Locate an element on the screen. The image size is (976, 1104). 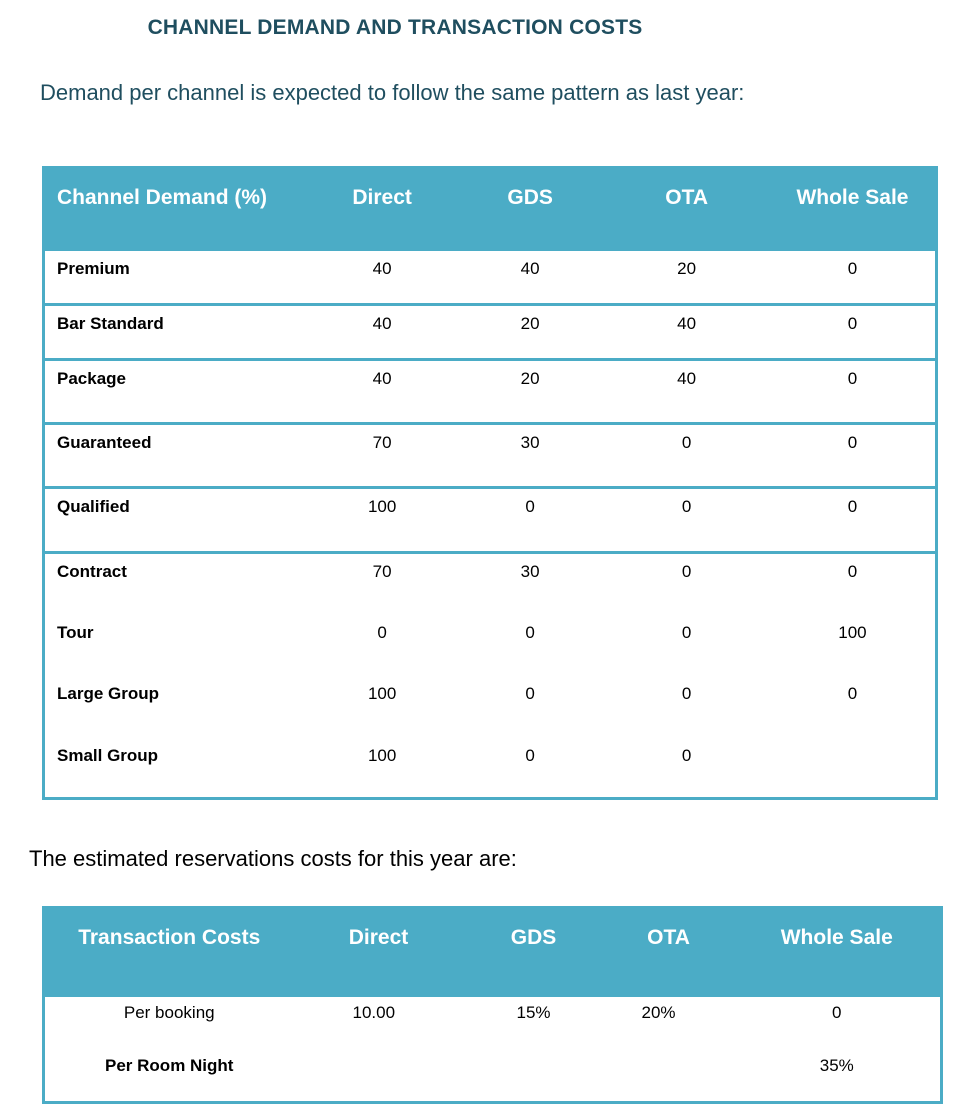
row-label: Contract is located at coordinates (175, 583).